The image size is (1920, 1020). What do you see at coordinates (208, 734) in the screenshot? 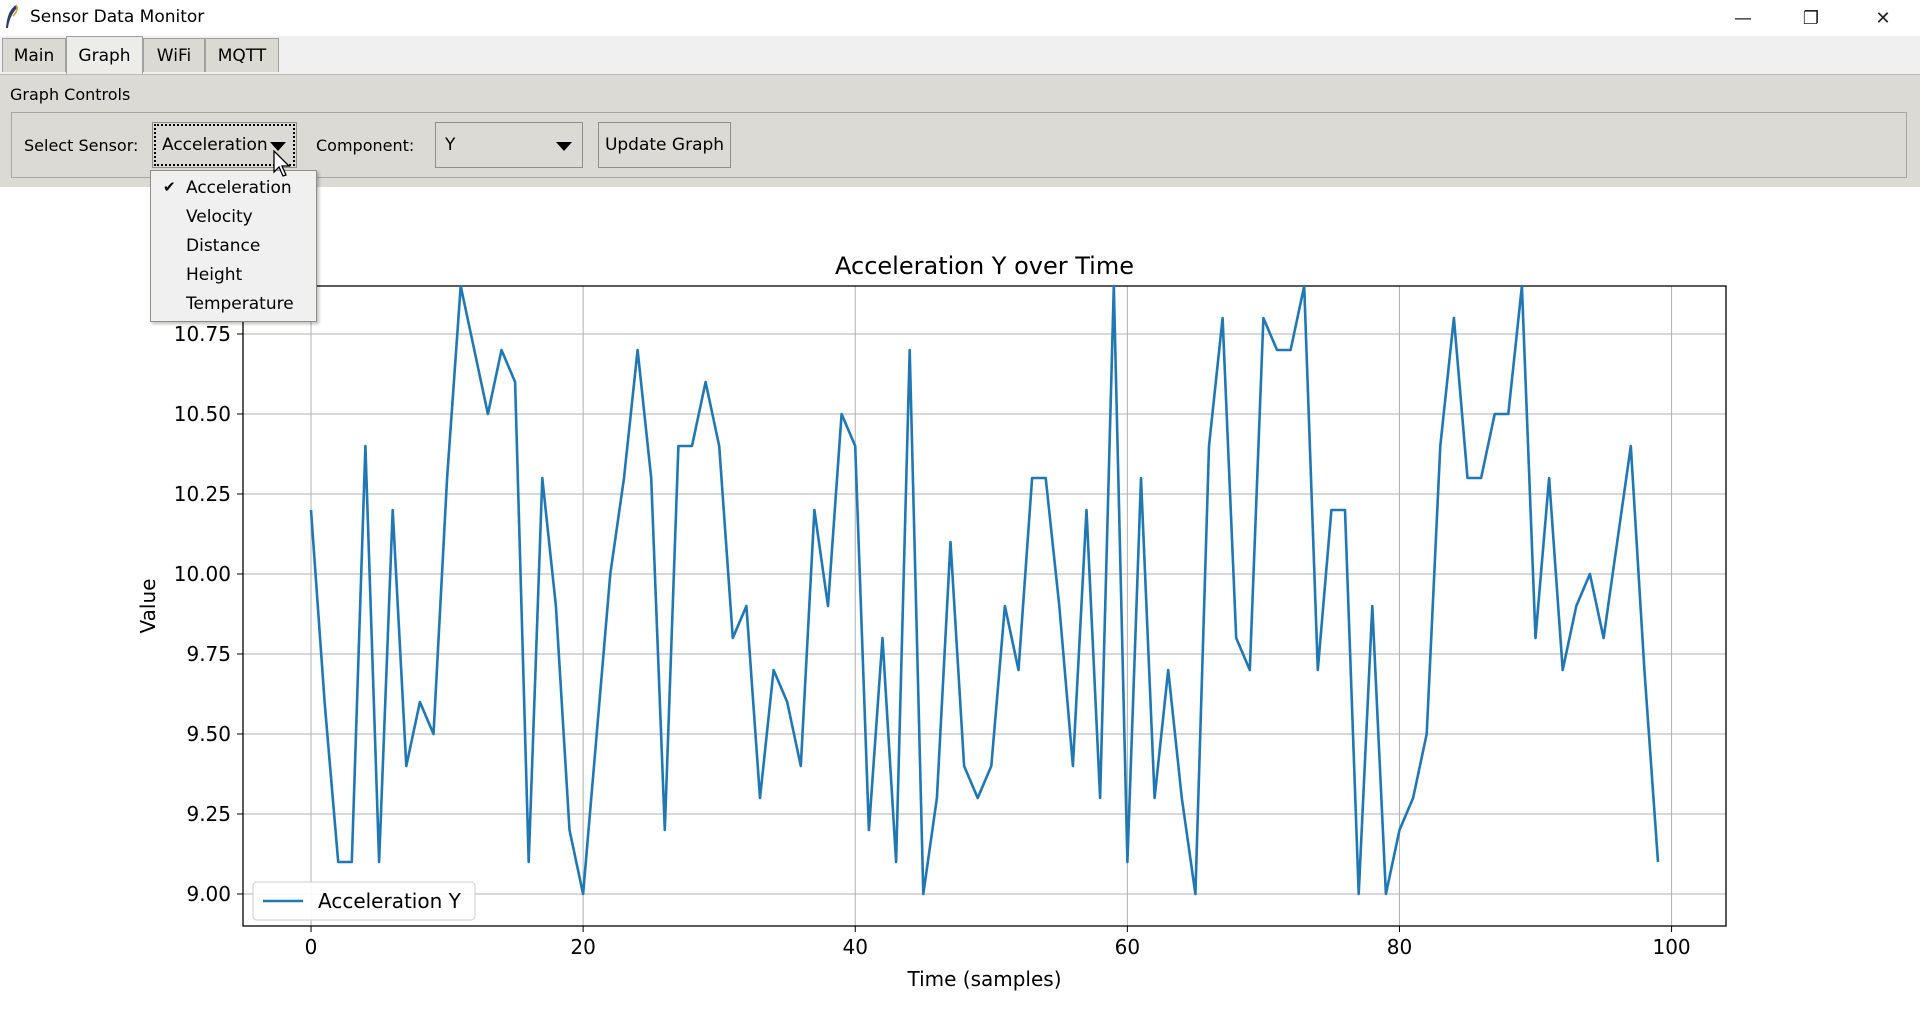
I see `y-tick-label: 9.50` at bounding box center [208, 734].